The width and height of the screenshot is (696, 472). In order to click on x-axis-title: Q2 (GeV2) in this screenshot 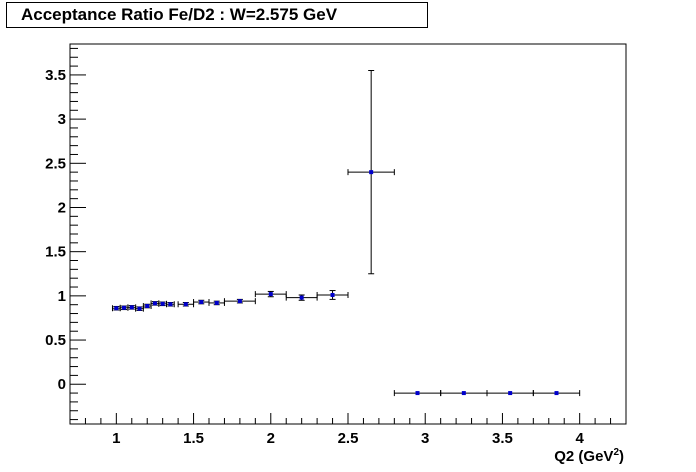, I will do `click(589, 456)`.